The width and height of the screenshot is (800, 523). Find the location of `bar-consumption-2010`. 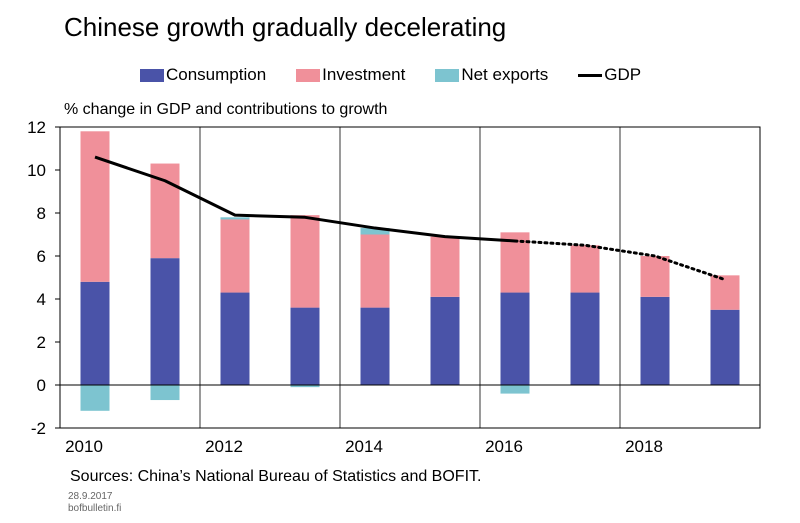

bar-consumption-2010 is located at coordinates (95, 333).